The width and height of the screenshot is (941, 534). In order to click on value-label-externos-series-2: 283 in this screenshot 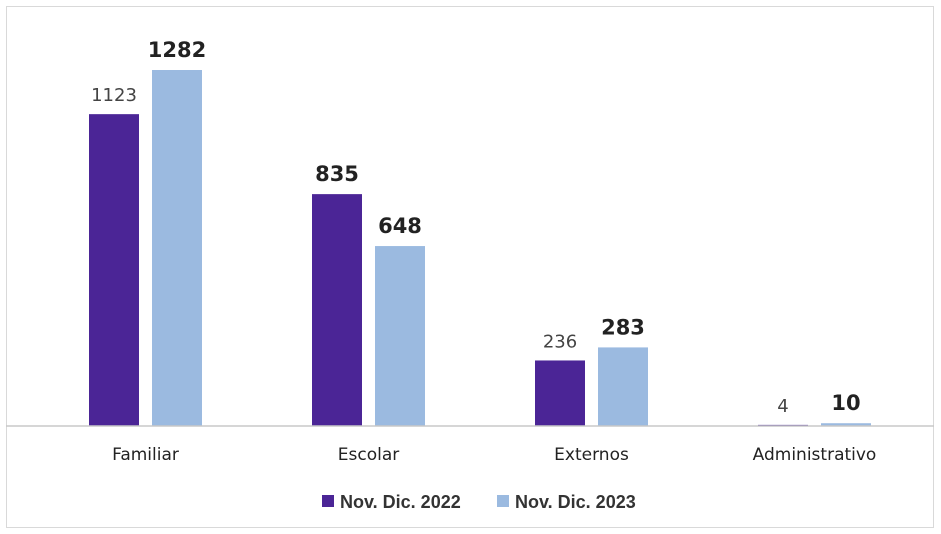, I will do `click(623, 327)`.